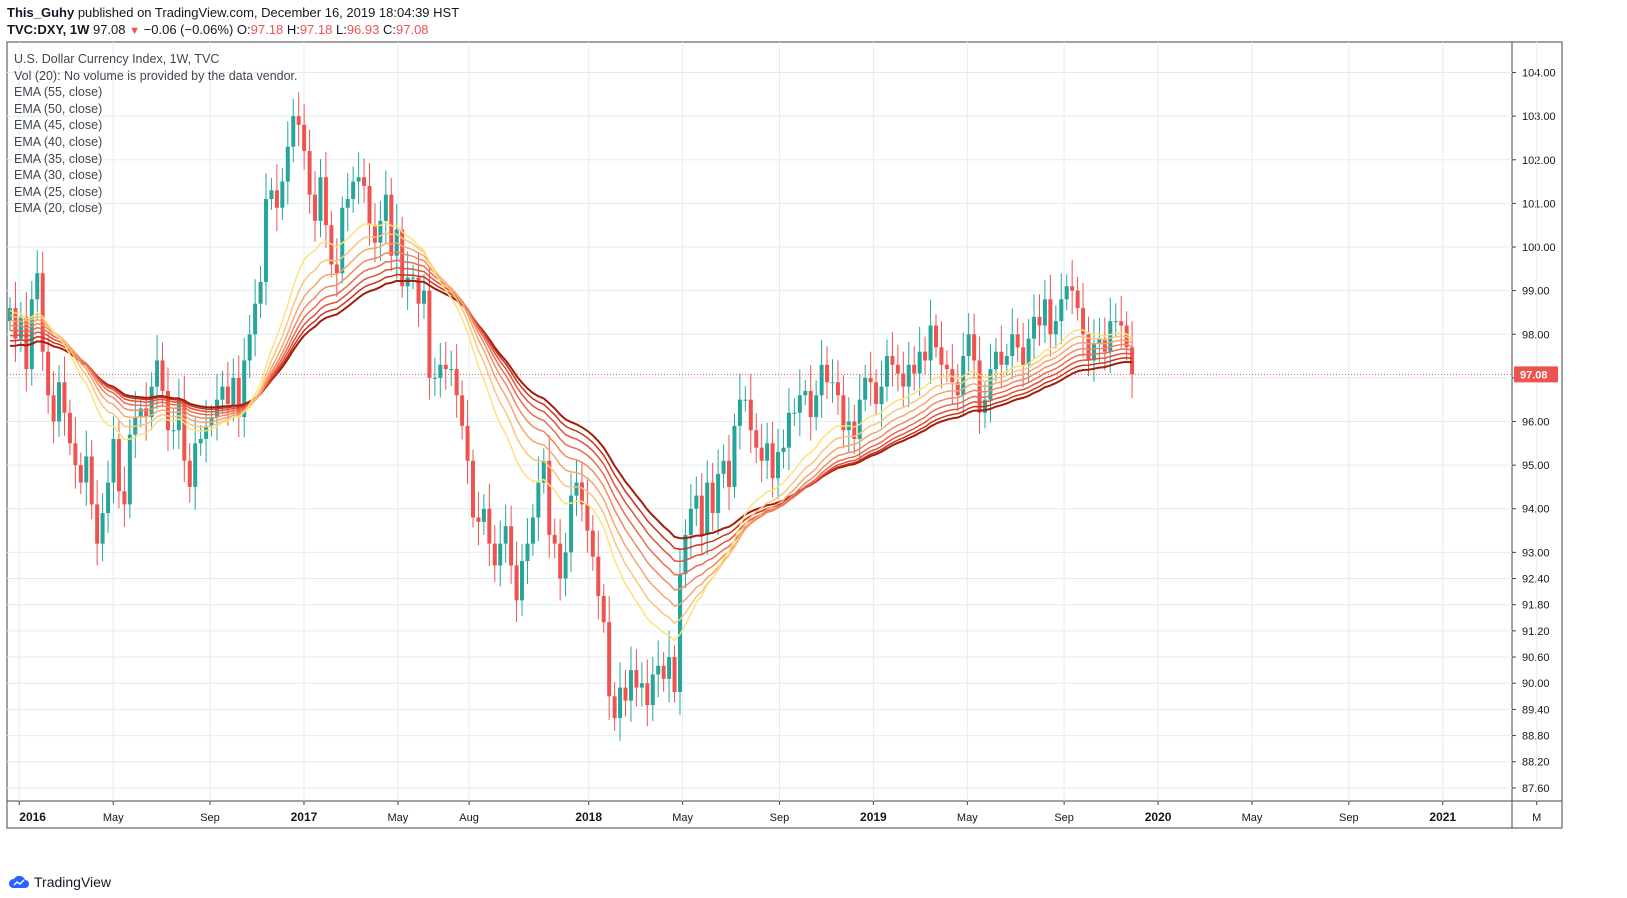  What do you see at coordinates (1536, 658) in the screenshot?
I see `y-tick-label: 90.60` at bounding box center [1536, 658].